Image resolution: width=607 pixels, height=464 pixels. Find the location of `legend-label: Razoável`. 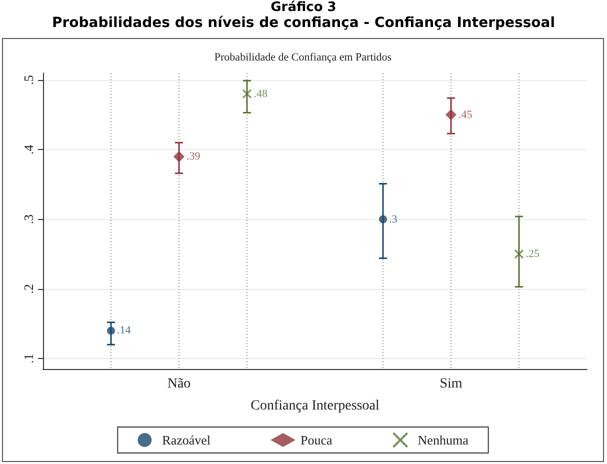

legend-label: Razoável is located at coordinates (186, 440).